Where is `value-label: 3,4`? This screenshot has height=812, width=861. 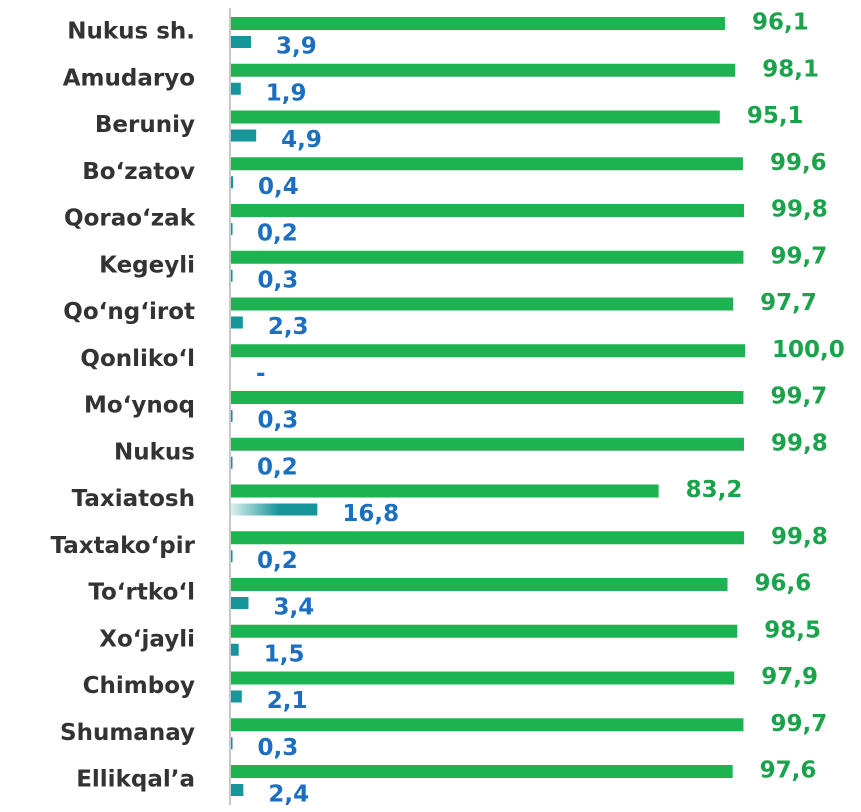
value-label: 3,4 is located at coordinates (293, 608).